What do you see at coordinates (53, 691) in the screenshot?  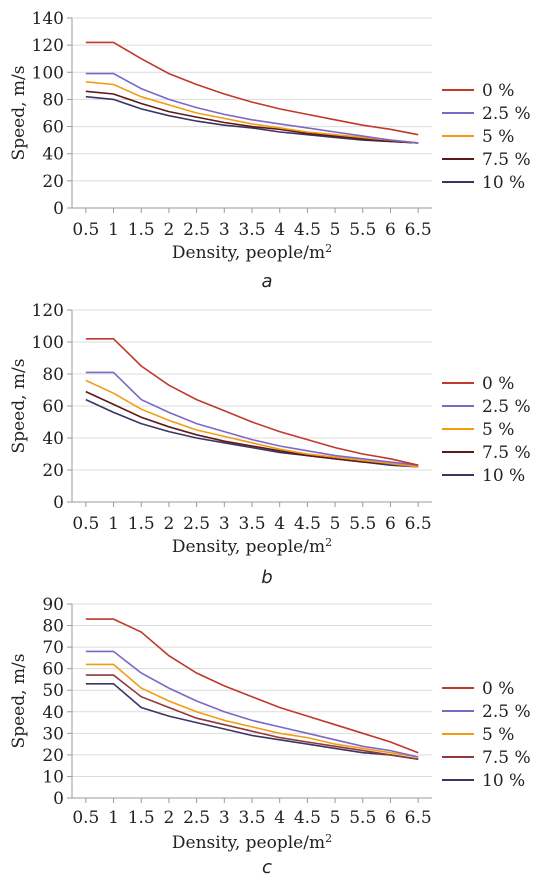 I see `y-tick-label: 50` at bounding box center [53, 691].